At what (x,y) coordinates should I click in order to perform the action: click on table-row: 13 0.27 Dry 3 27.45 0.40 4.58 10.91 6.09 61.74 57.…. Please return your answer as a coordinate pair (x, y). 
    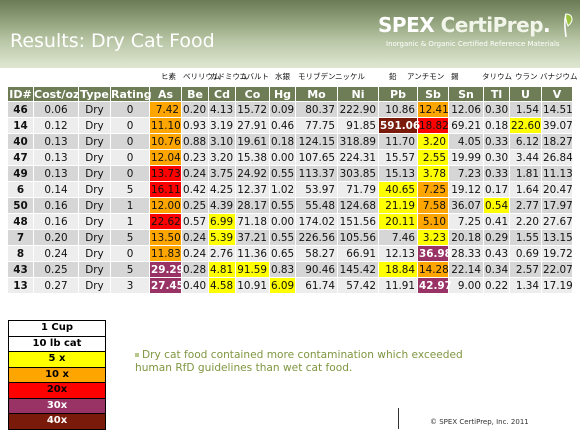
    Looking at the image, I should click on (290, 285).